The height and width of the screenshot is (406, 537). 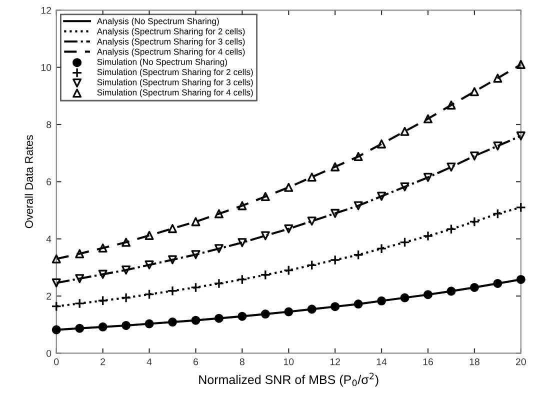 What do you see at coordinates (157, 22) in the screenshot?
I see `legend-label: Analysis (No Spectrum Sharing)` at bounding box center [157, 22].